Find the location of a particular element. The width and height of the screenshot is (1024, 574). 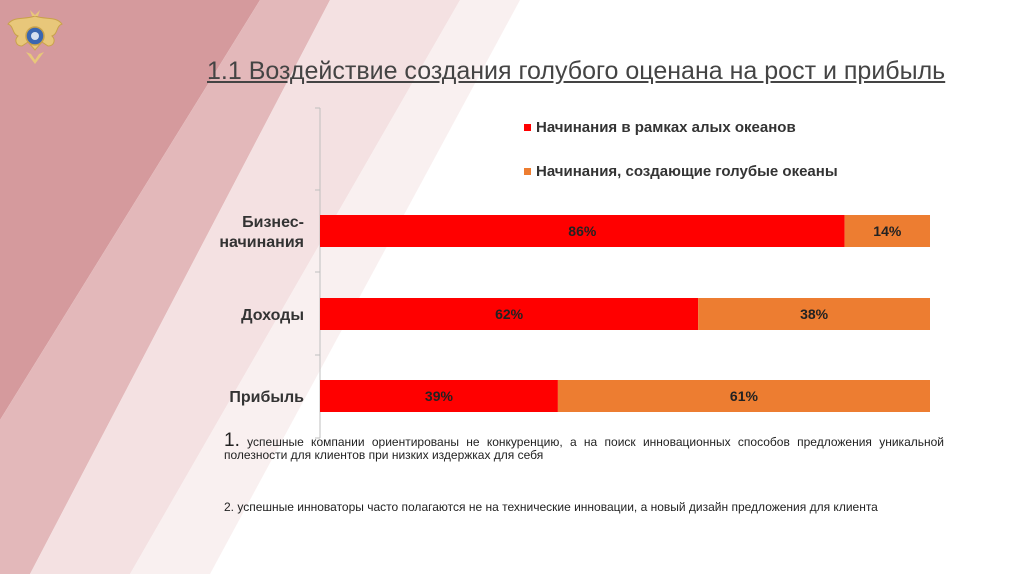

category-axis is located at coordinates (318, 273).